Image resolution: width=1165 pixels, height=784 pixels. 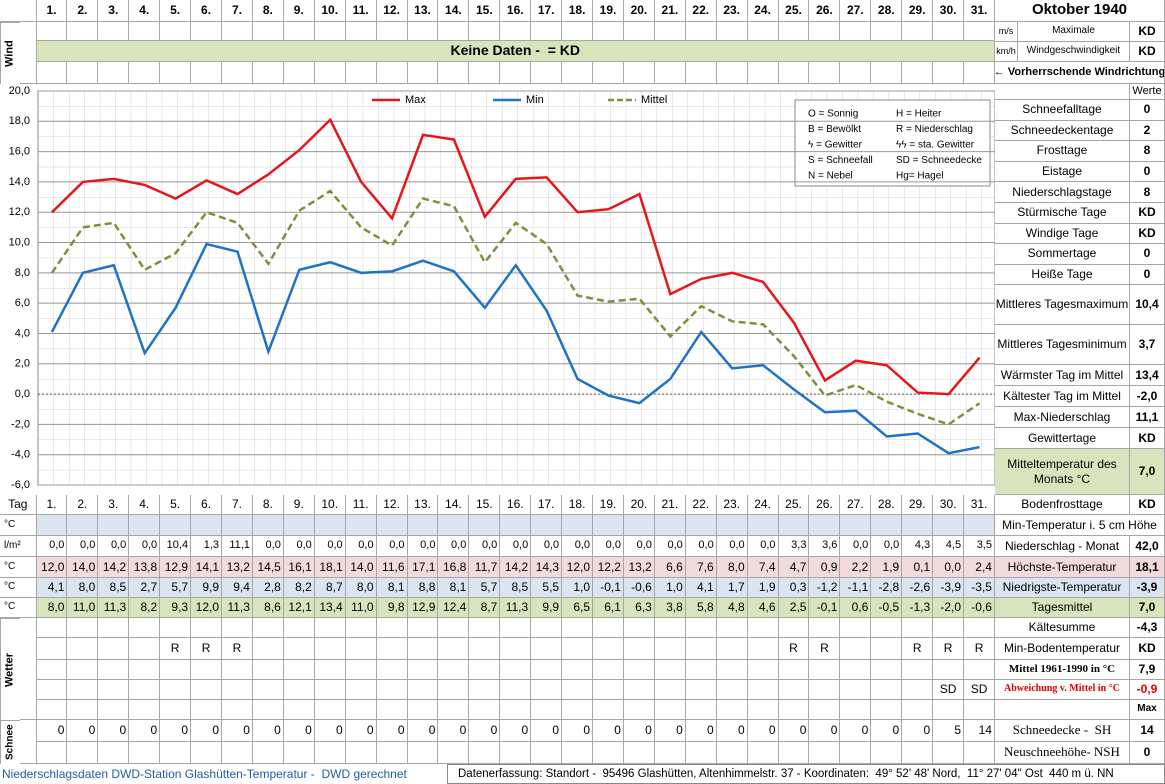 What do you see at coordinates (176, 588) in the screenshot?
I see `temp-cell: 5,7` at bounding box center [176, 588].